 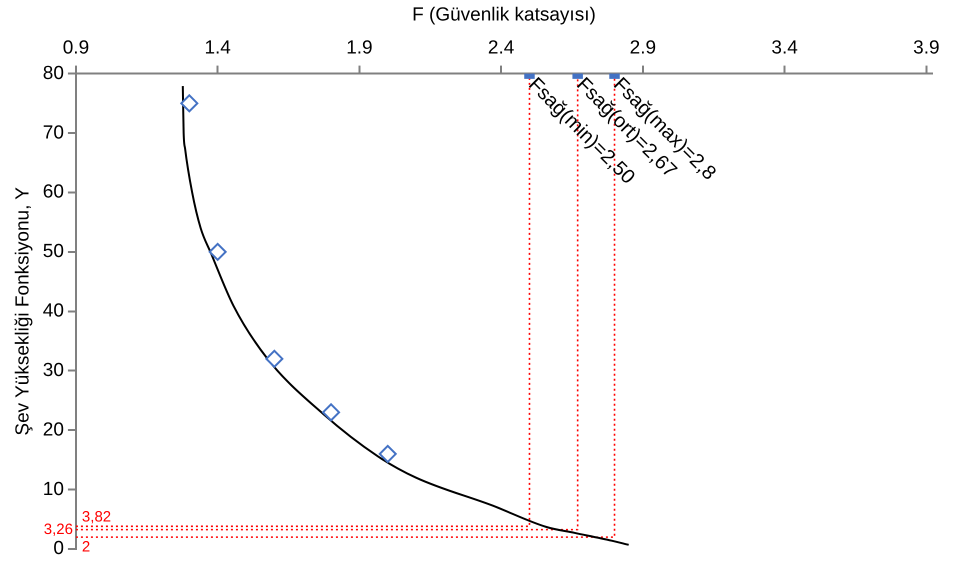 I want to click on annotation: 2, so click(x=86, y=547).